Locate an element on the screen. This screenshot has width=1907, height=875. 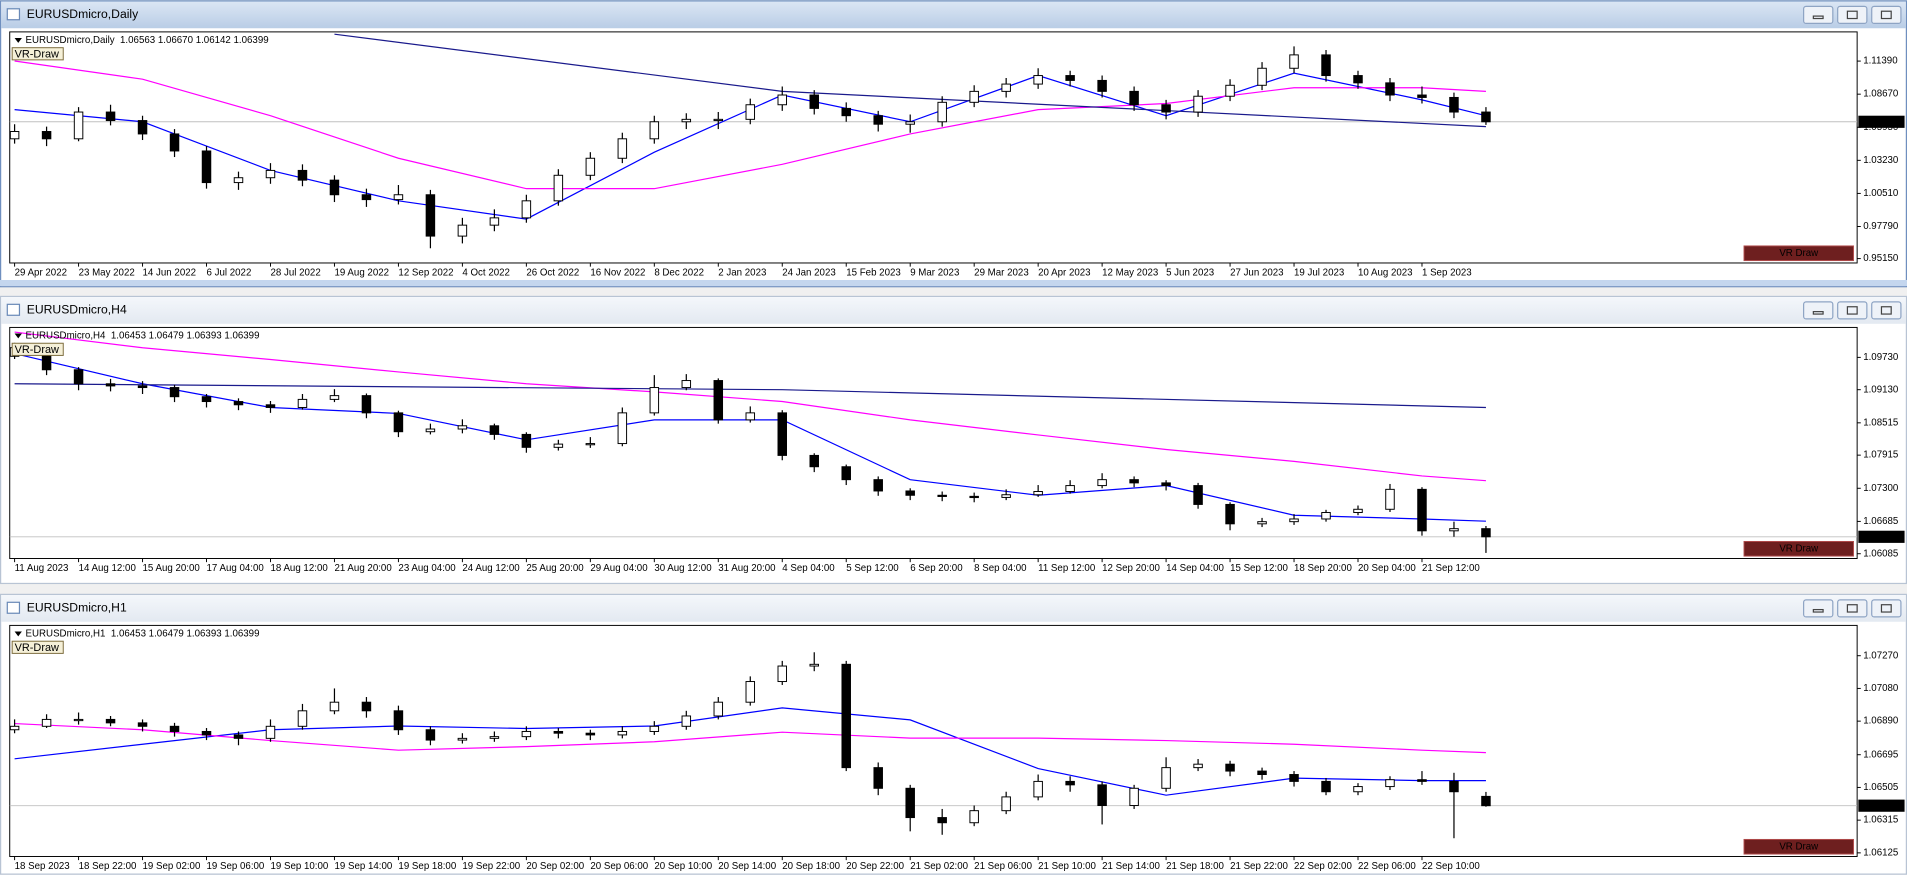
x-tick-label: 21 Sep 02:00 is located at coordinates (939, 866).